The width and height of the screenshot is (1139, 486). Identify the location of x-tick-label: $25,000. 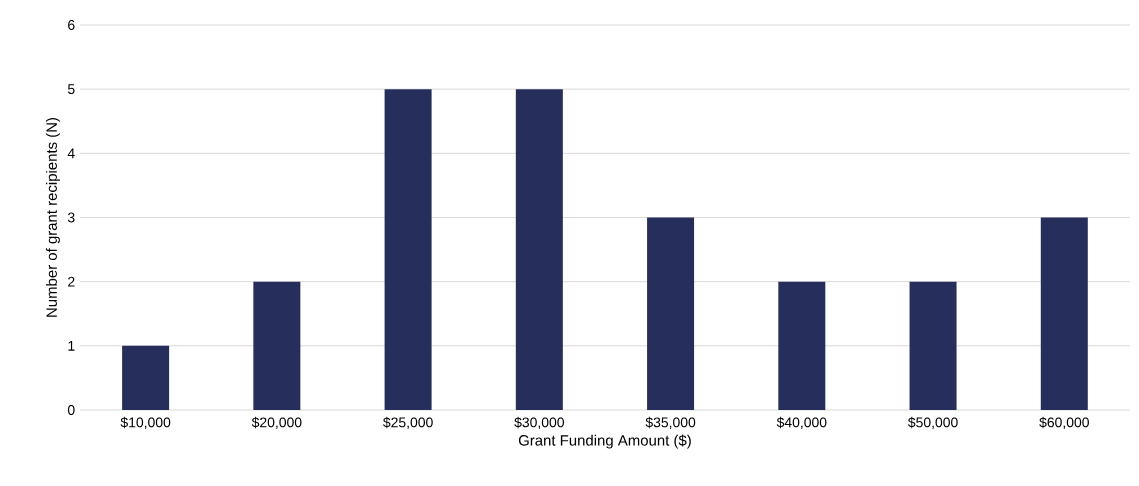
(408, 422).